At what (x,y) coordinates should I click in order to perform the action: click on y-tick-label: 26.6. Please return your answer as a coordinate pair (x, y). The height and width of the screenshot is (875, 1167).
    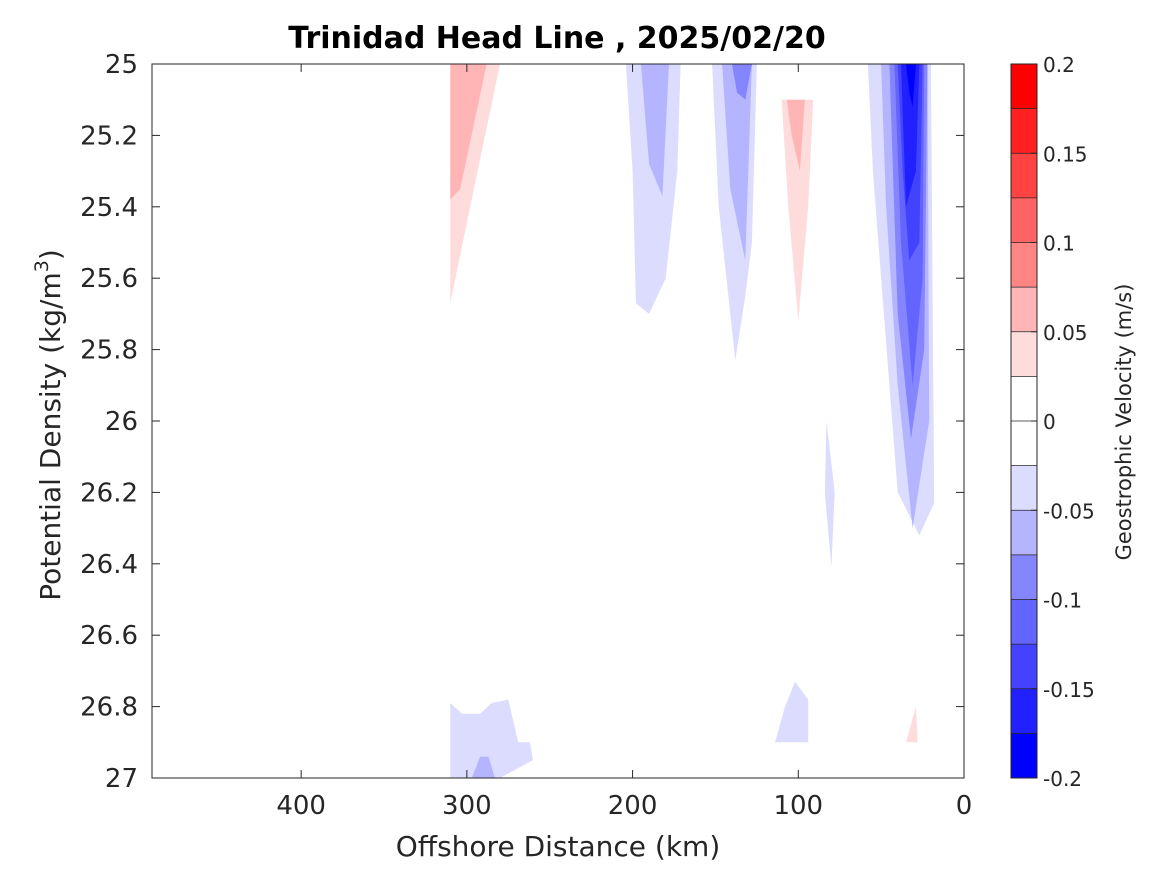
    Looking at the image, I should click on (109, 636).